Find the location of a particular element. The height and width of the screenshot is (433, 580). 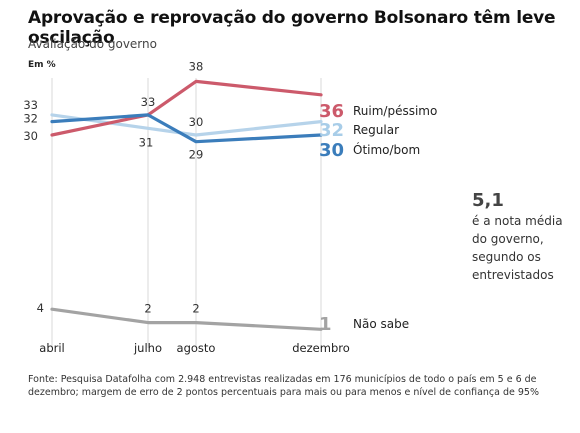

average-score-value: 5,1 is located at coordinates (488, 200).